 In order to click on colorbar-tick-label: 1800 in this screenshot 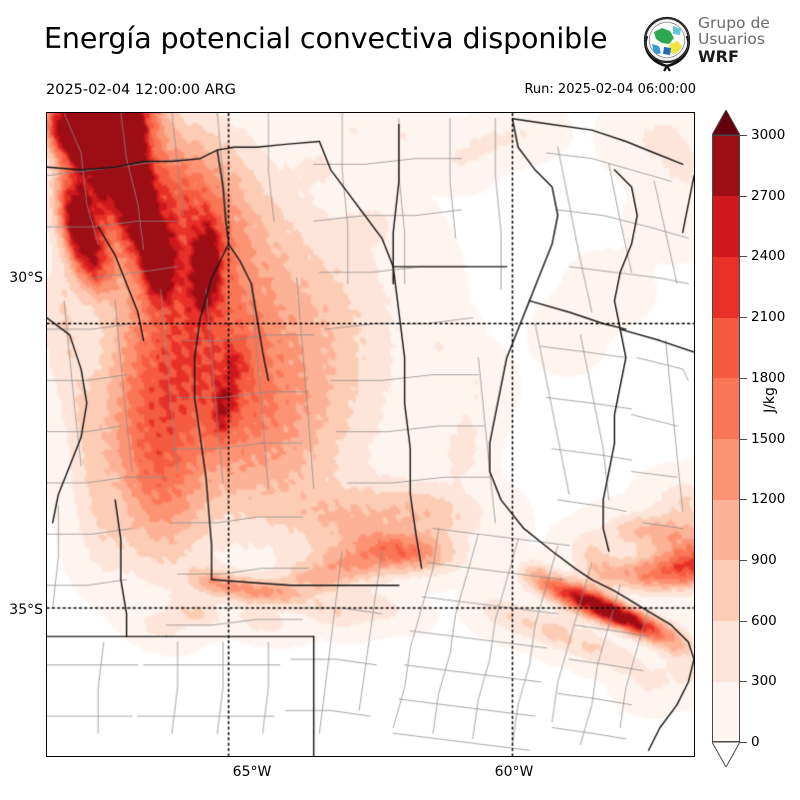, I will do `click(768, 377)`.